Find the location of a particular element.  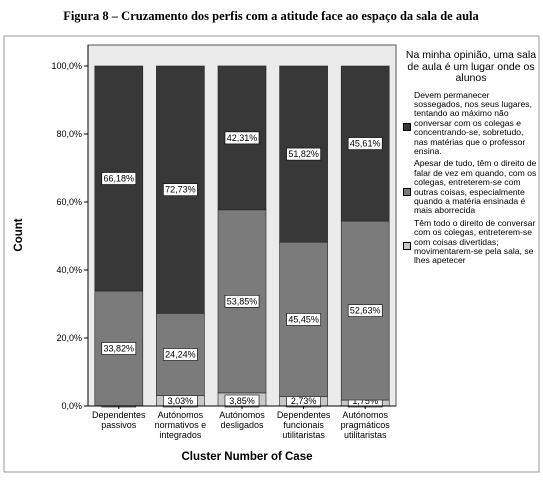

x-tick-label: Dependentes funcionais utilitaristas is located at coordinates (304, 425).